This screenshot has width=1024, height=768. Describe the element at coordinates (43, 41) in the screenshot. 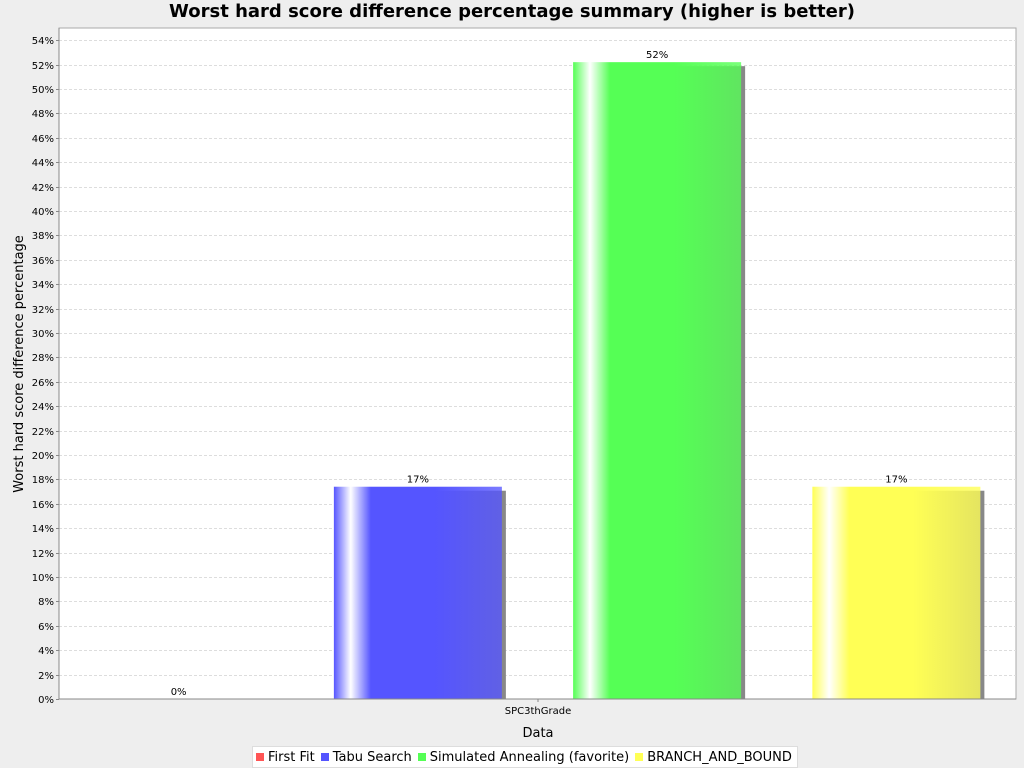

I see `y-tick-label: 54%` at that location.